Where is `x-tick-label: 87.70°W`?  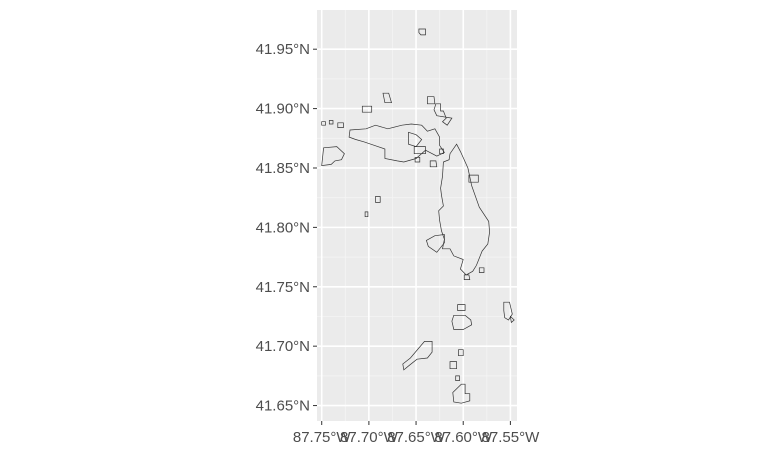 x-tick-label: 87.70°W is located at coordinates (369, 437).